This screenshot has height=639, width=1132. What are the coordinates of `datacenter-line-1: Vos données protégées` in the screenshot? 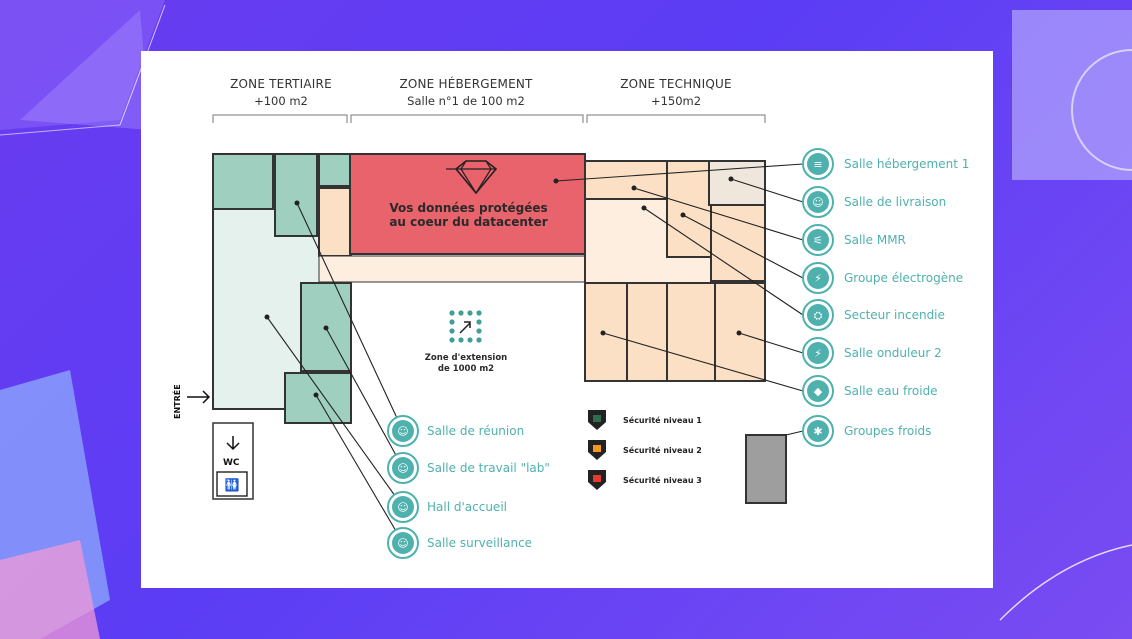 It's located at (468, 208).